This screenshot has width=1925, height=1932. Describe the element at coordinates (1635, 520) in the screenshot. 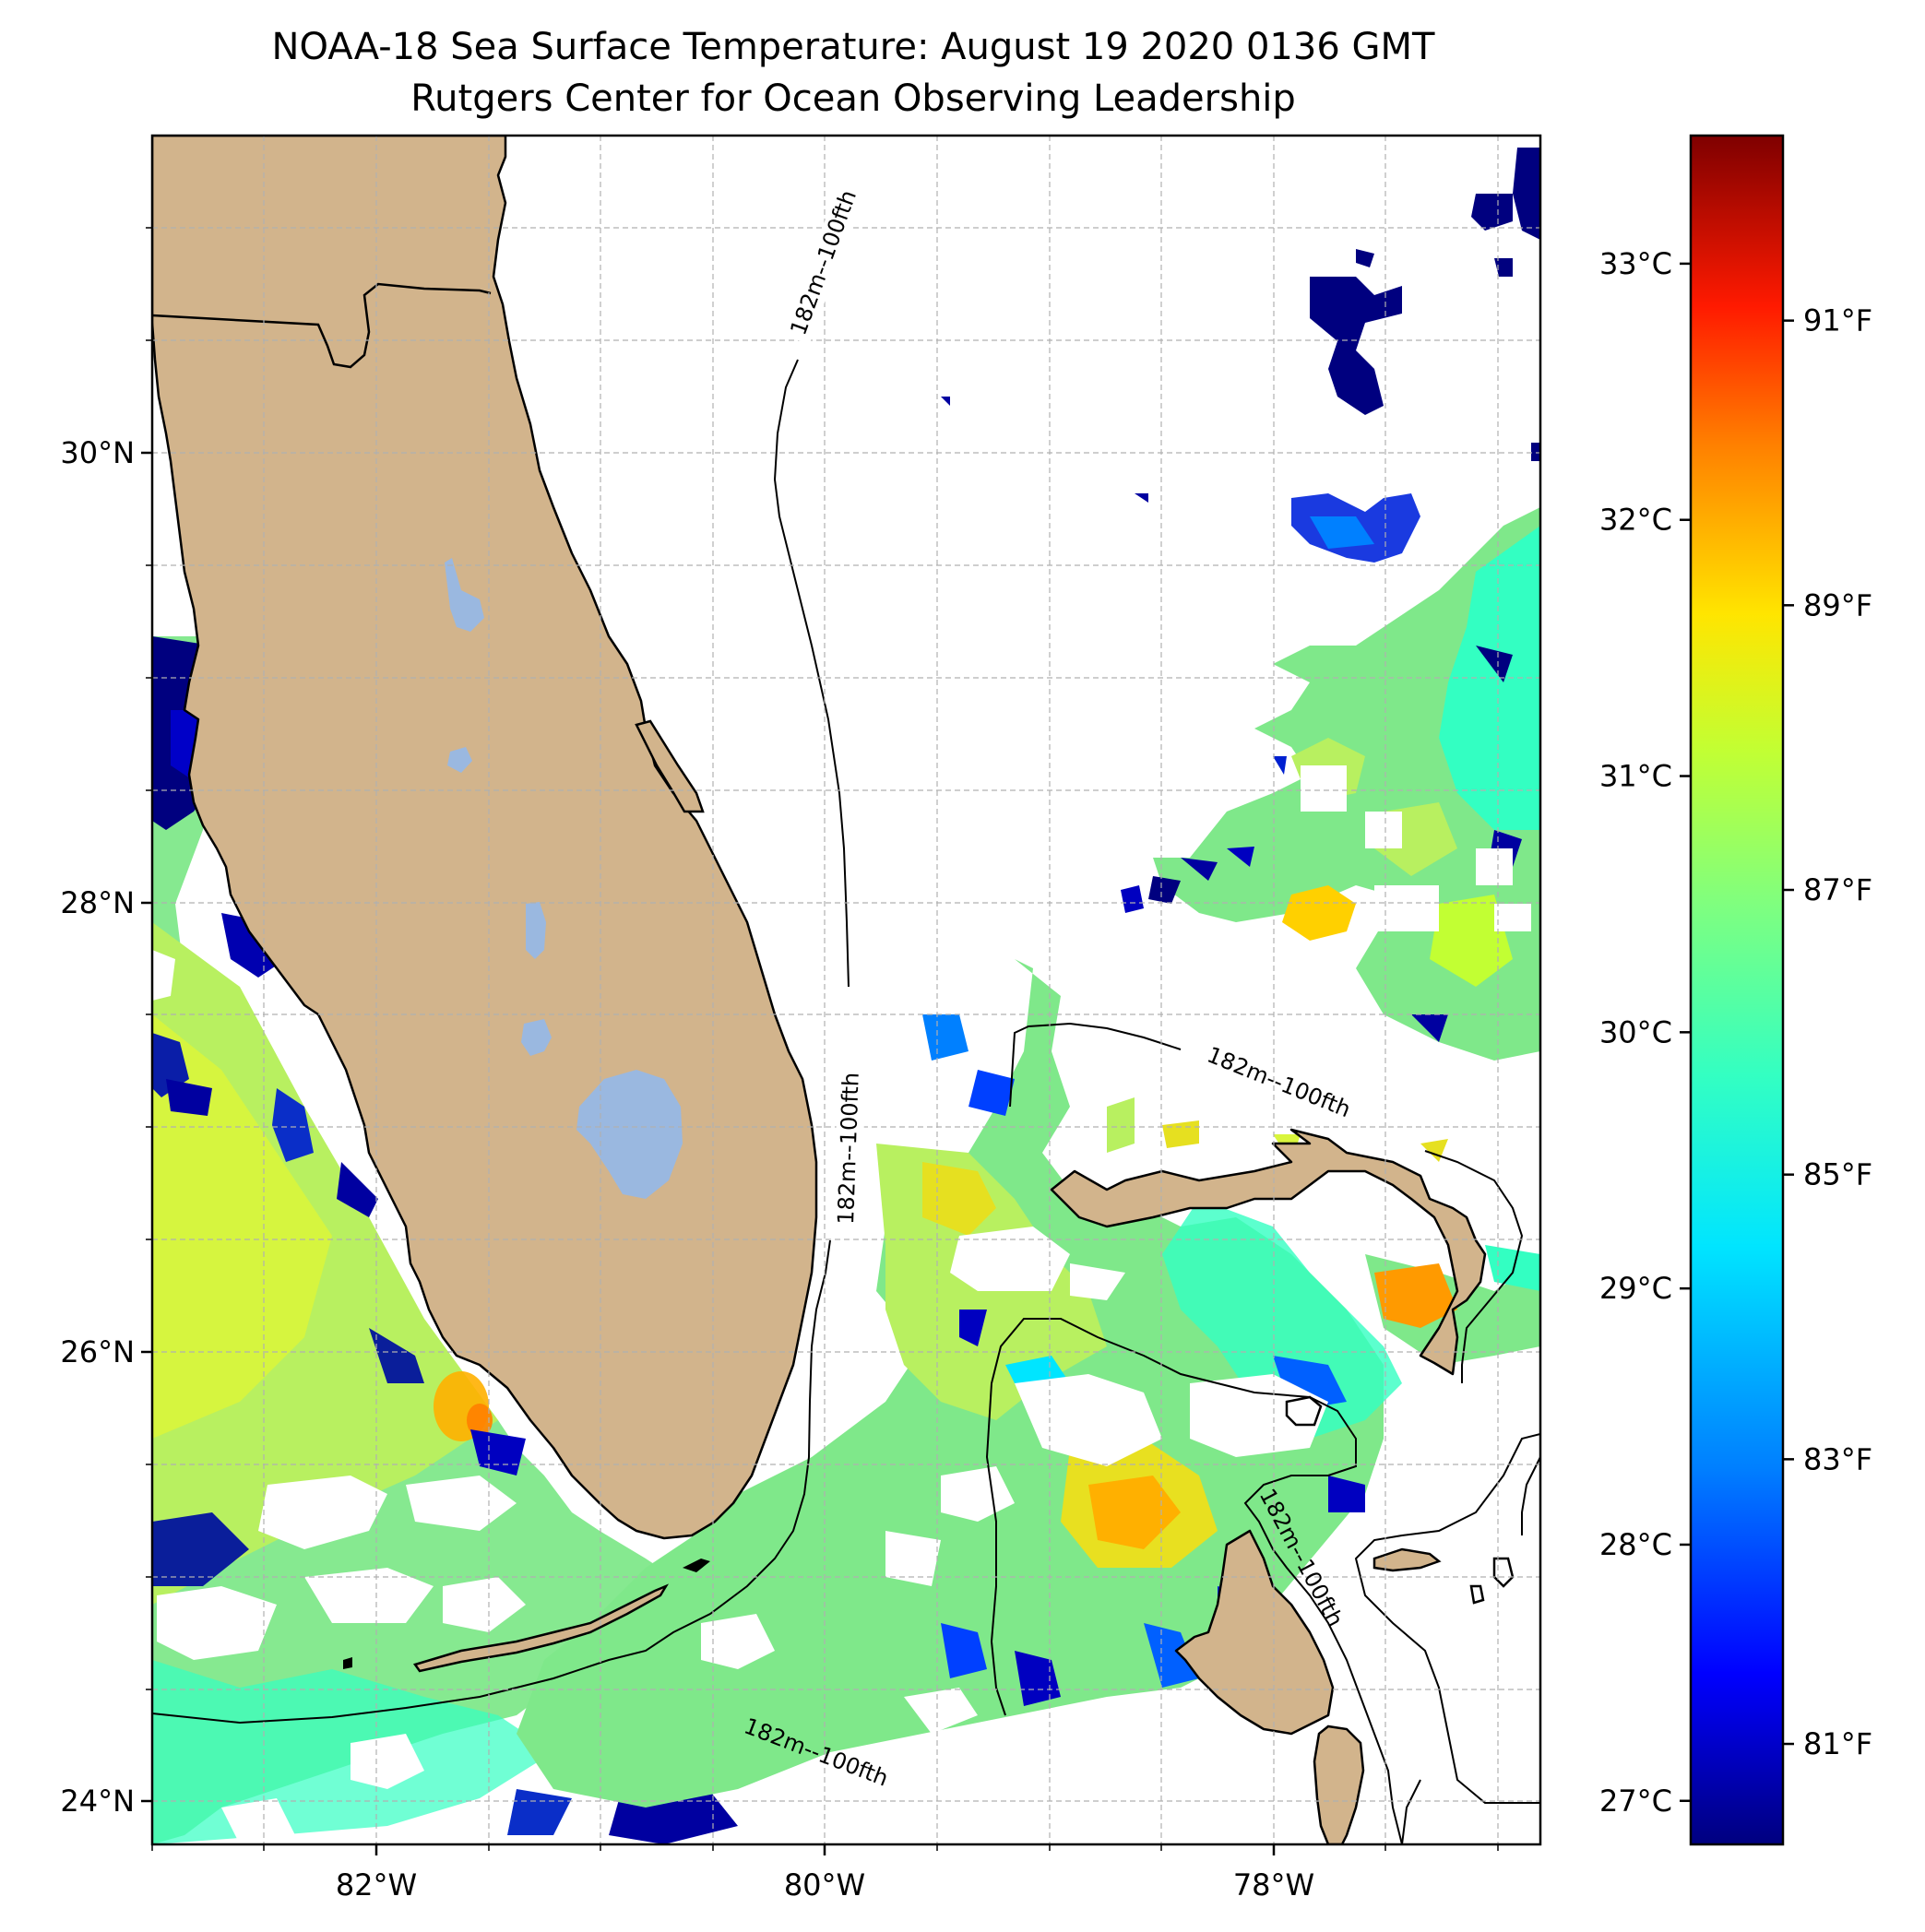

I see `colorbar-celsius-label: 32°C` at that location.